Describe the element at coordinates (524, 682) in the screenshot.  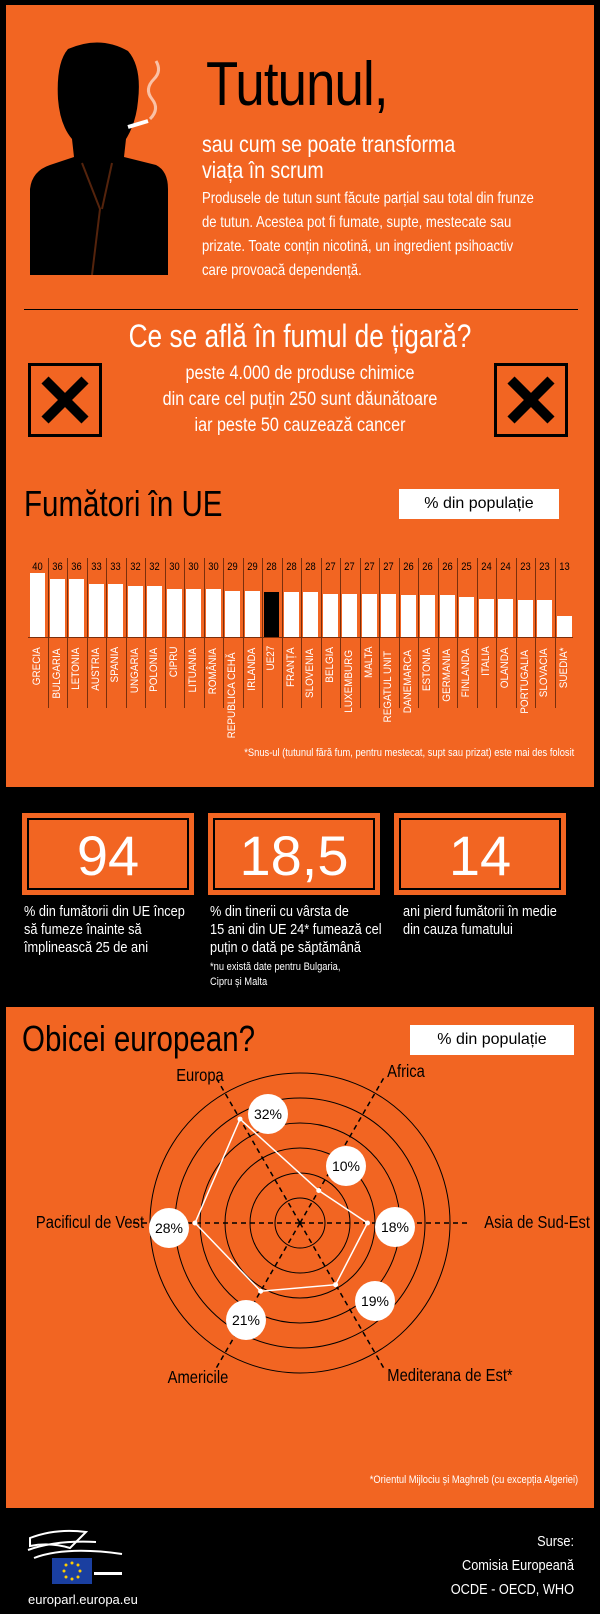
I see `bar-category-label: PORTUGALIA` at that location.